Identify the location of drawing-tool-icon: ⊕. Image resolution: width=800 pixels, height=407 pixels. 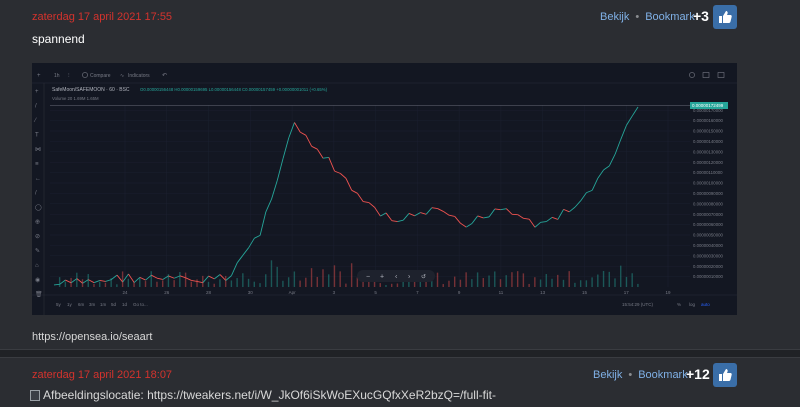
(37, 223).